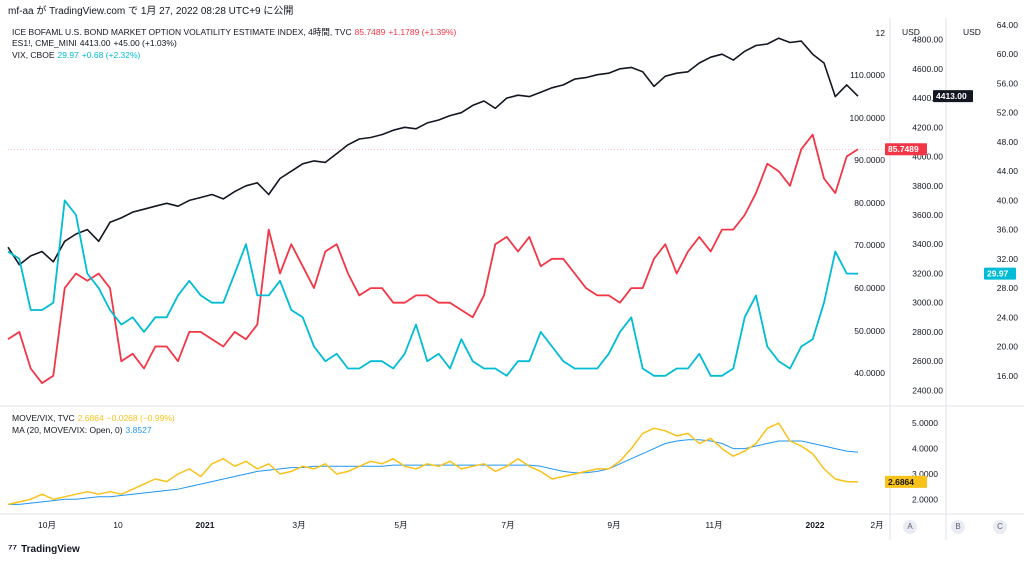 The height and width of the screenshot is (561, 1024). Describe the element at coordinates (869, 331) in the screenshot. I see `move-axis-tick: 50.0000` at that location.